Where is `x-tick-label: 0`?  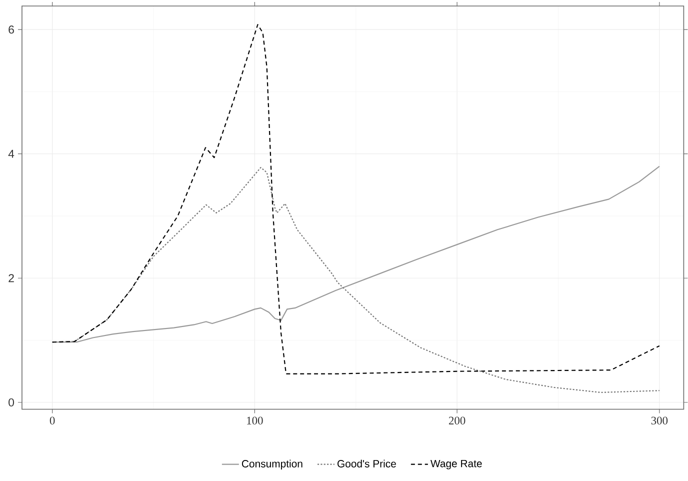 x-tick-label: 0 is located at coordinates (52, 420).